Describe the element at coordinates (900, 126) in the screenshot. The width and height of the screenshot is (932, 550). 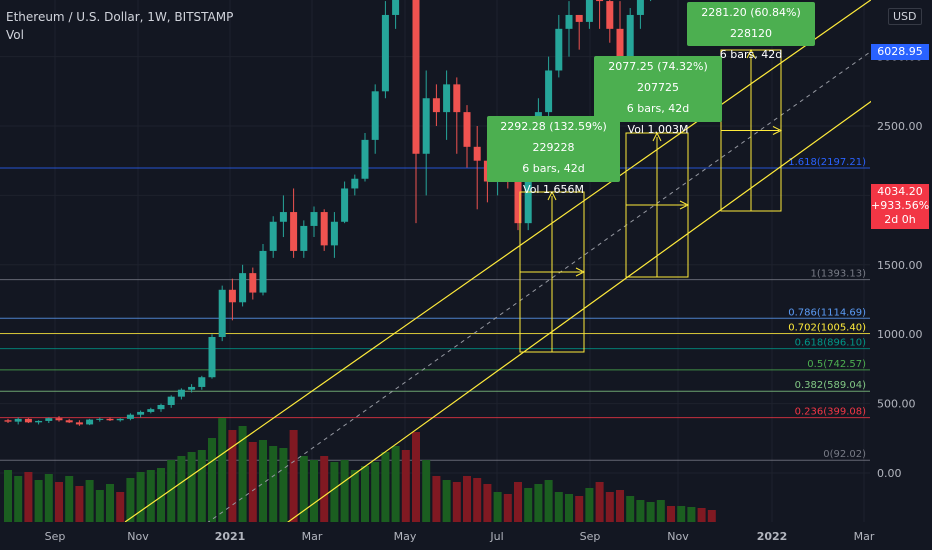
I see `price-tick-label: 2500.00` at that location.